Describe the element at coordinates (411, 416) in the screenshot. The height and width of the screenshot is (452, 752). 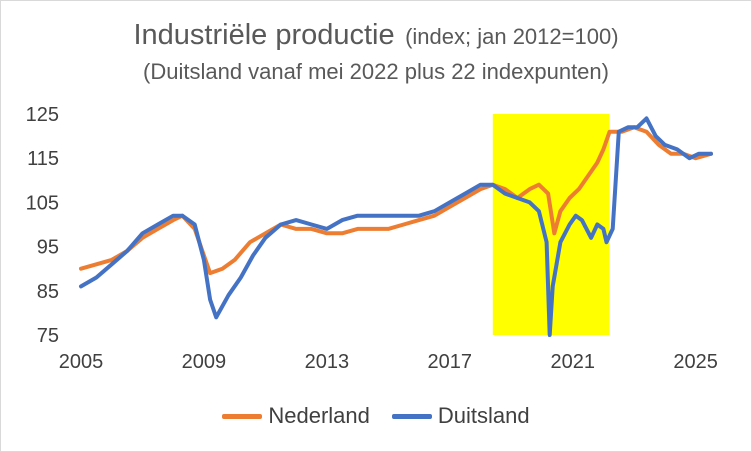
I see `legend-swatch-duitsland` at that location.